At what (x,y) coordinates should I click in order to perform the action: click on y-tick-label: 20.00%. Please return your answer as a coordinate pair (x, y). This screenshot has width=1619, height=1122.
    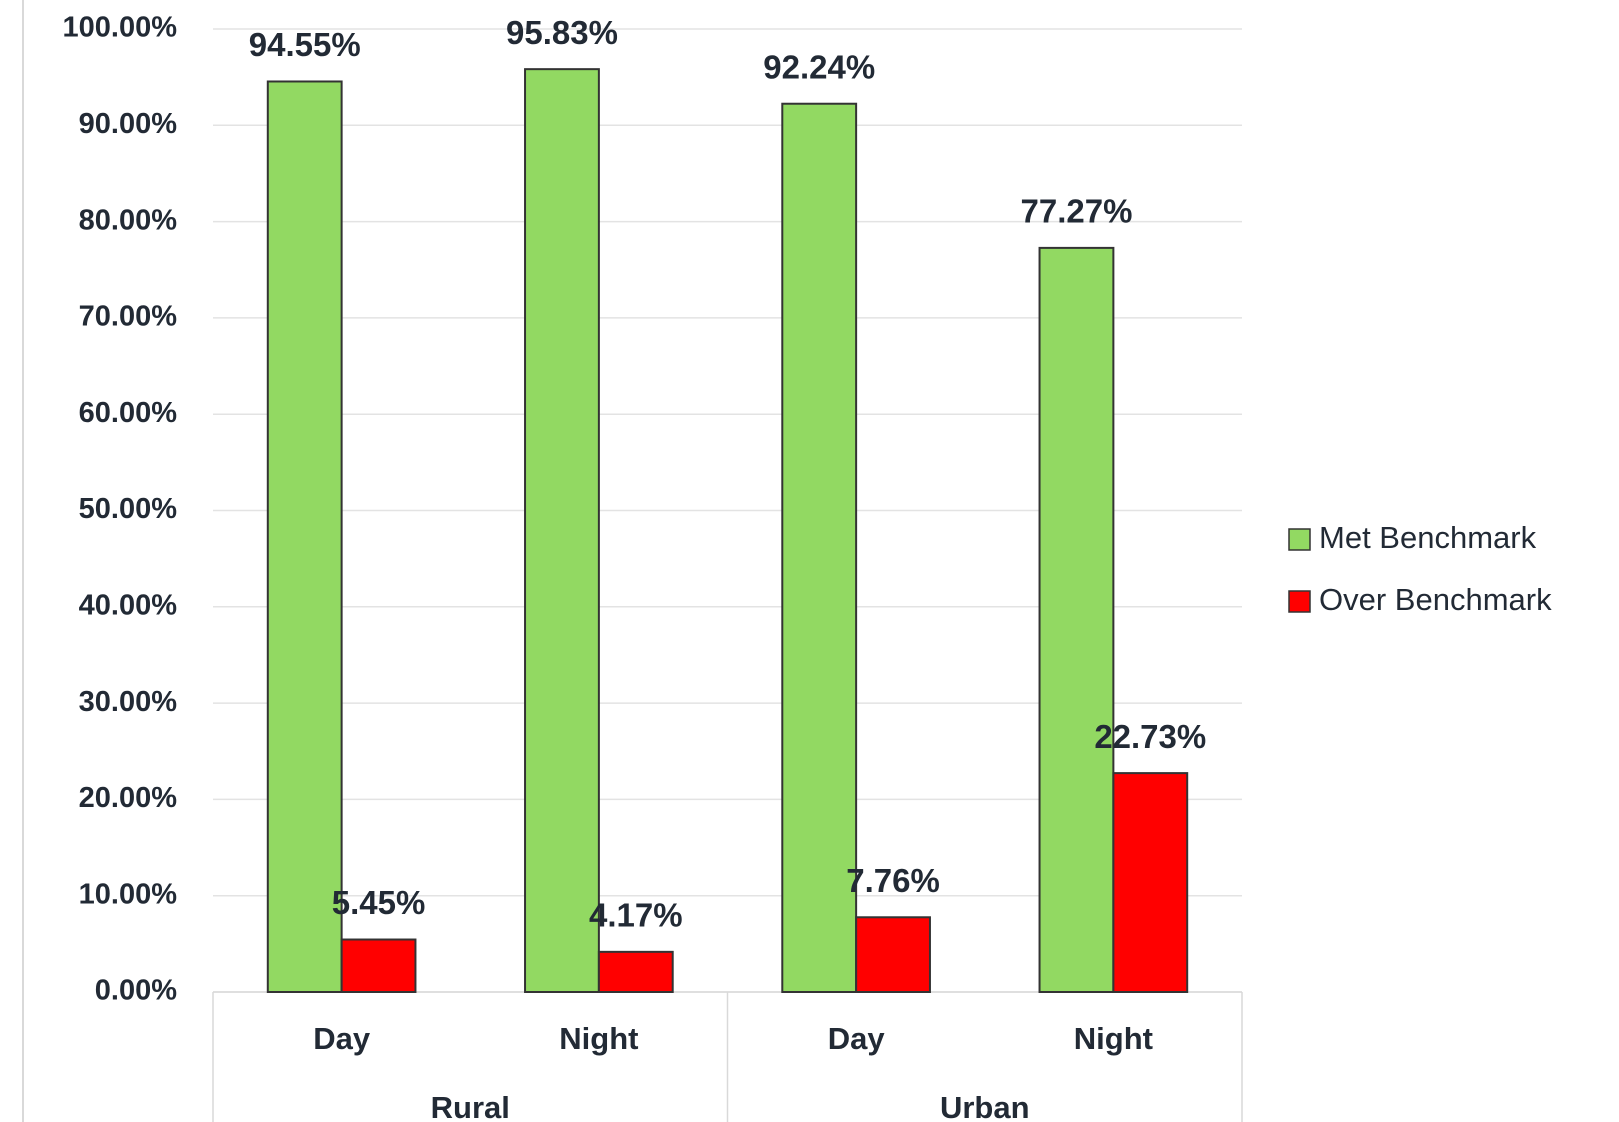
    Looking at the image, I should click on (128, 798).